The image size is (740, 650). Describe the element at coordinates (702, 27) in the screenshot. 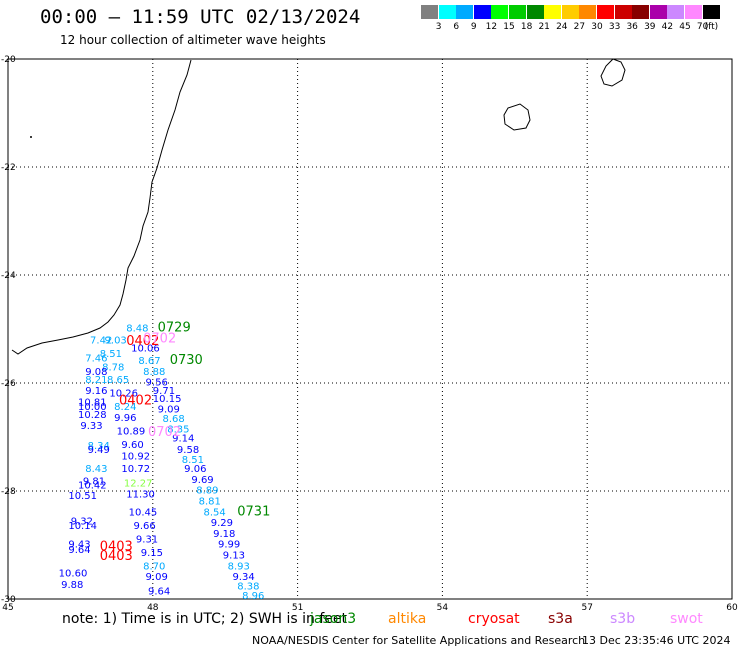

I see `legend-label: 70` at that location.